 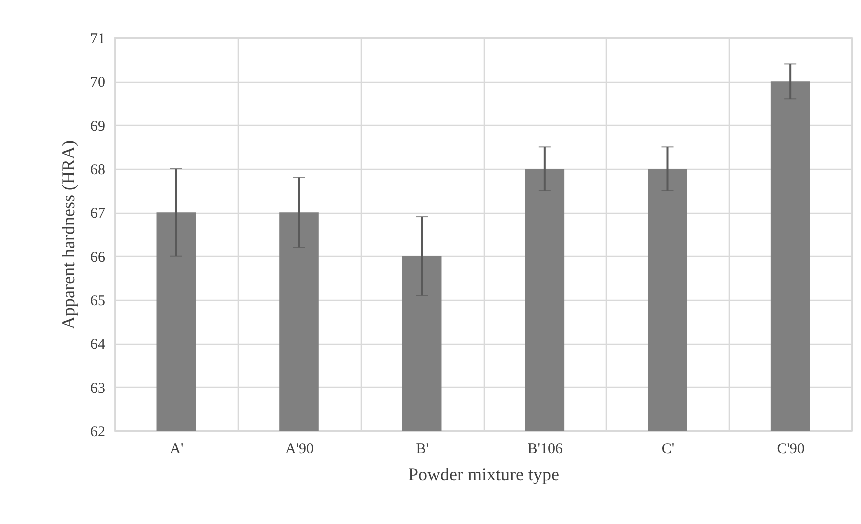 I want to click on y-tick-label: 63, so click(x=98, y=388).